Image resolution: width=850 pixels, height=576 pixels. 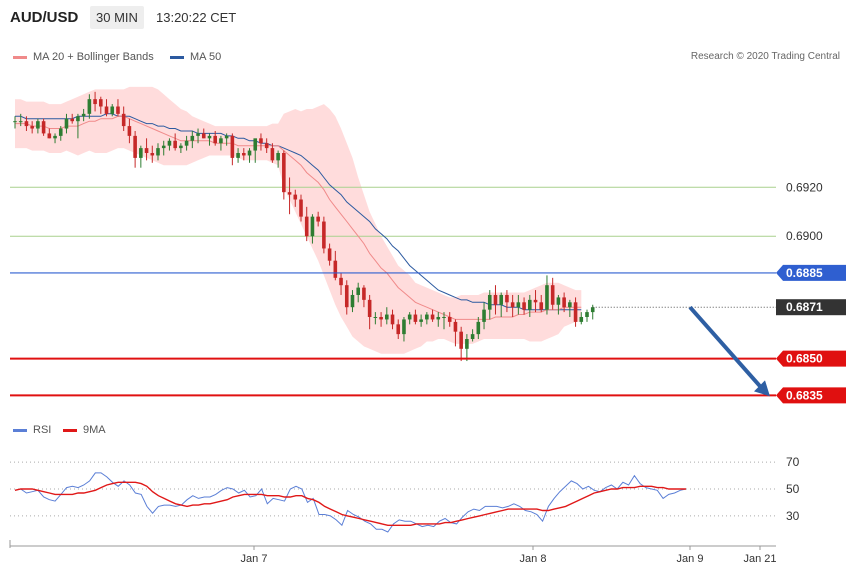 I want to click on projection-arrow-head, so click(x=762, y=388).